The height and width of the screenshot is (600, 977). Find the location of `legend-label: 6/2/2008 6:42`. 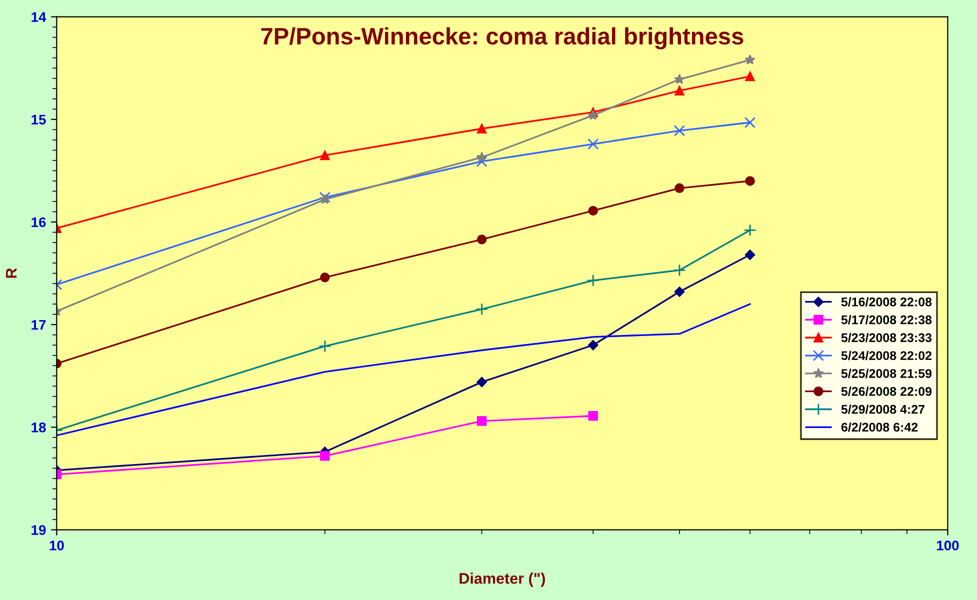

legend-label: 6/2/2008 6:42 is located at coordinates (879, 427).